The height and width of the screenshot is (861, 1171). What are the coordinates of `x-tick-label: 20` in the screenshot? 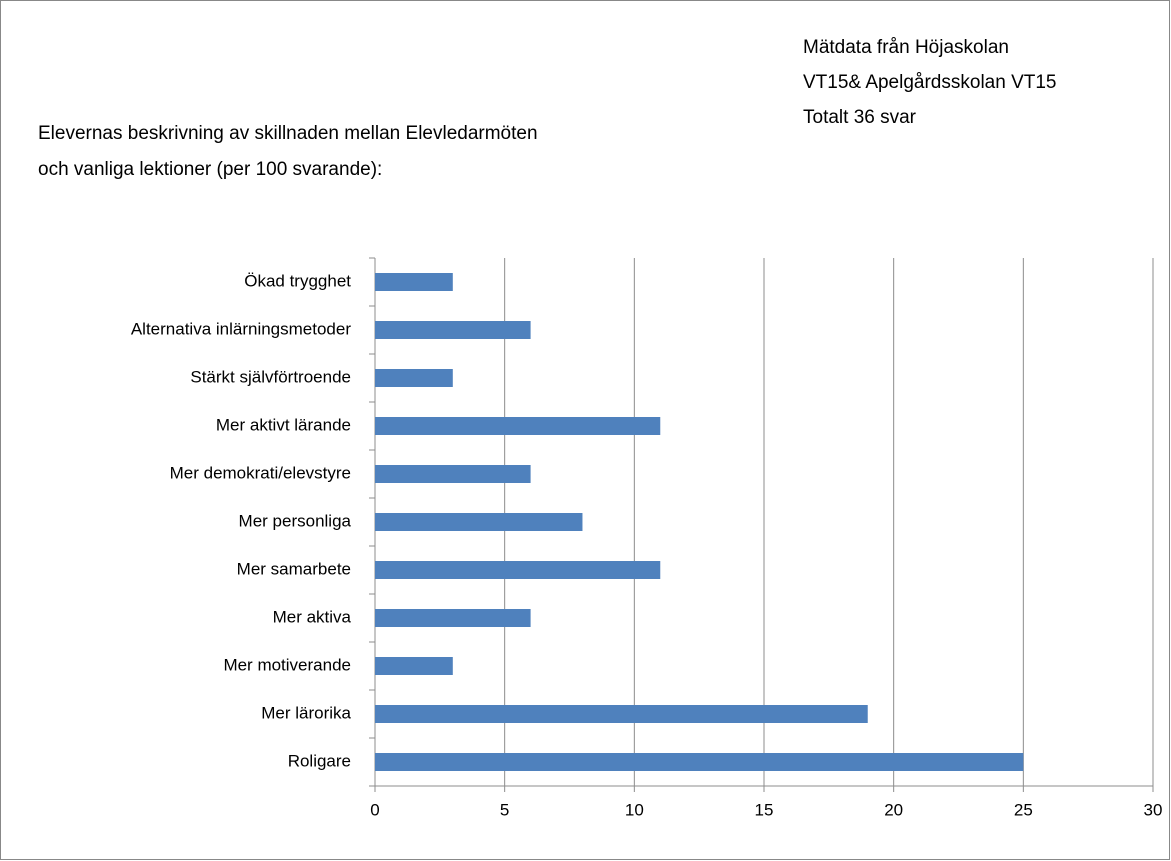 It's located at (893, 809).